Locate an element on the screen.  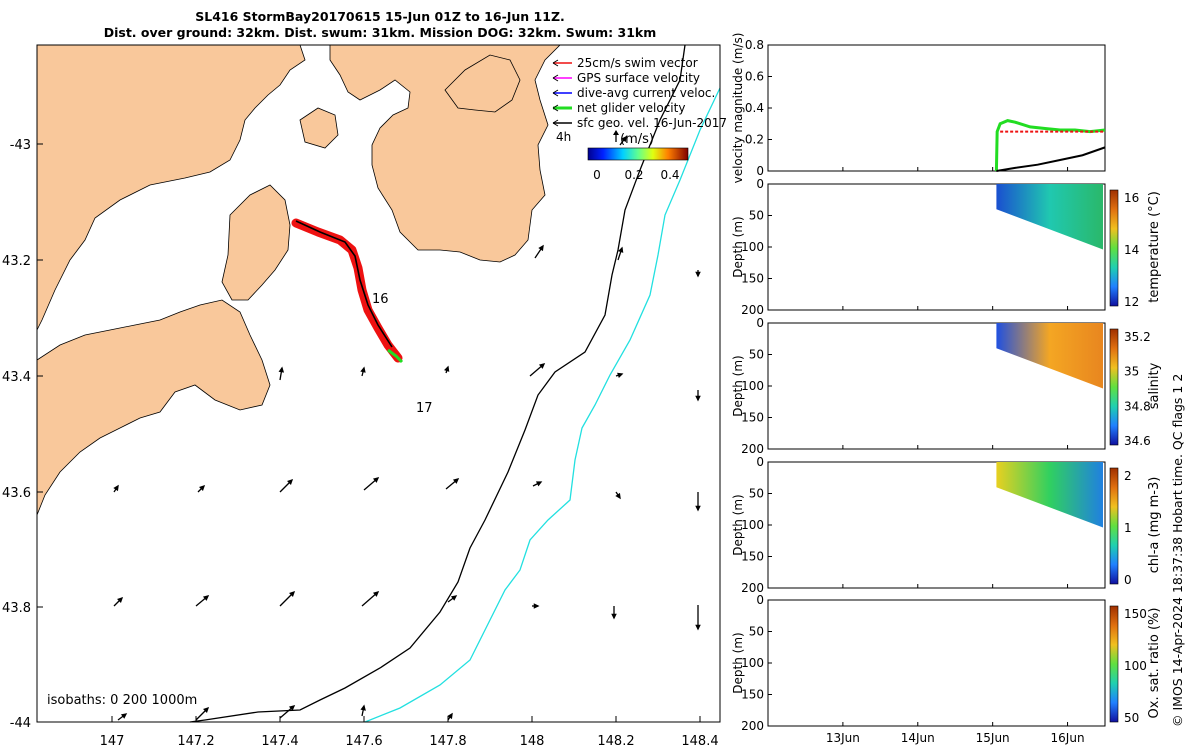
map-x-tick-label: 147.2 is located at coordinates (195, 741).